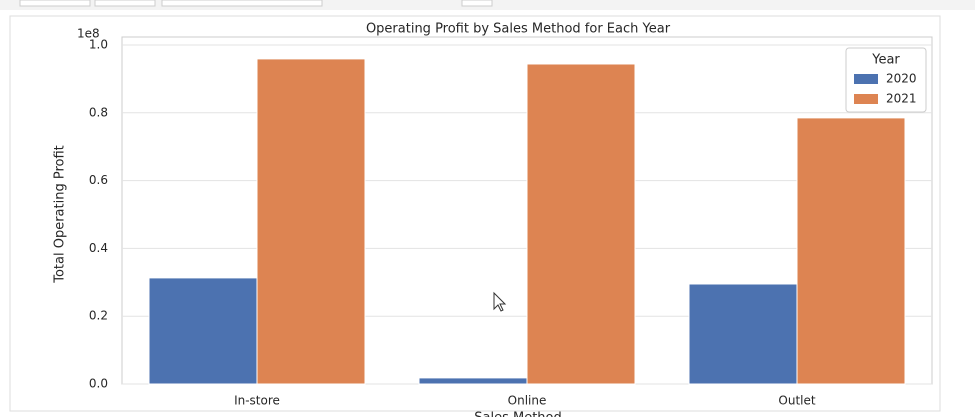  Describe the element at coordinates (98, 316) in the screenshot. I see `y-tick-label: 0.2` at that location.